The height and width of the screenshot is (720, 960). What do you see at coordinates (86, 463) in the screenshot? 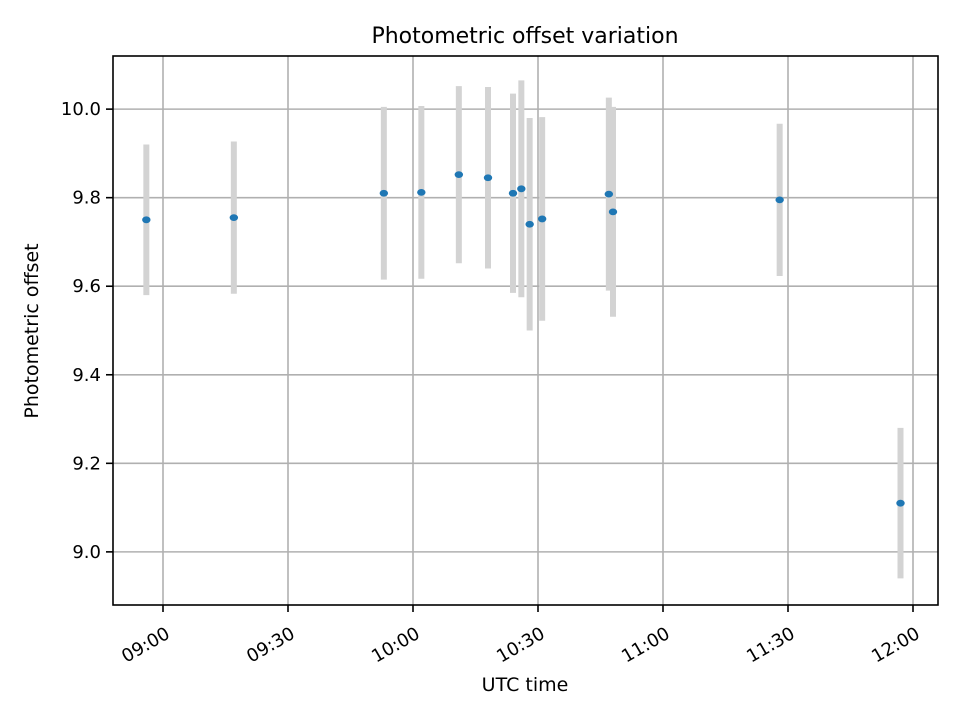
I see `y-tick-label: 9.2` at bounding box center [86, 463].